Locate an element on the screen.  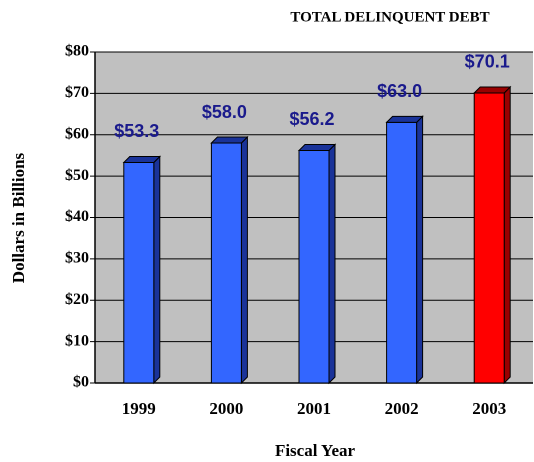
y-tick-label: $0 is located at coordinates (81, 382).